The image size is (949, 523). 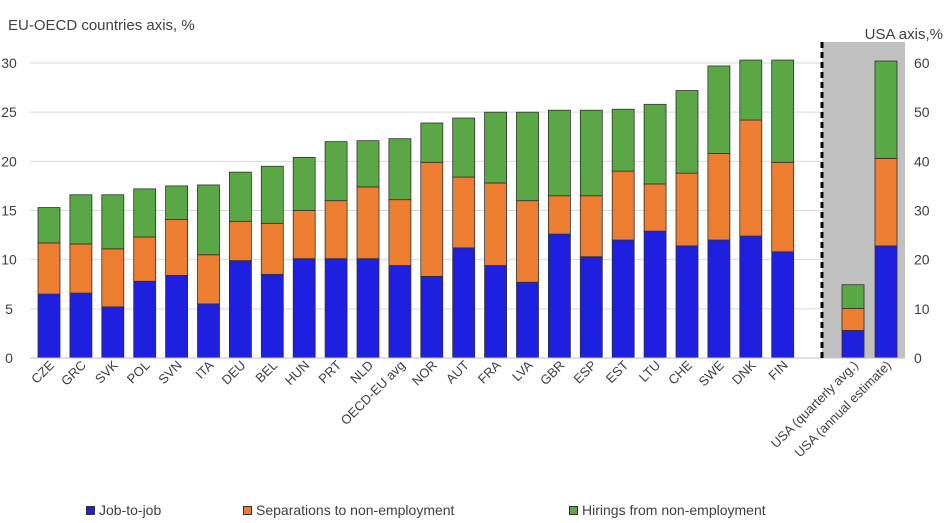 What do you see at coordinates (304, 235) in the screenshot?
I see `bar-hun-separations-to-non-employment` at bounding box center [304, 235].